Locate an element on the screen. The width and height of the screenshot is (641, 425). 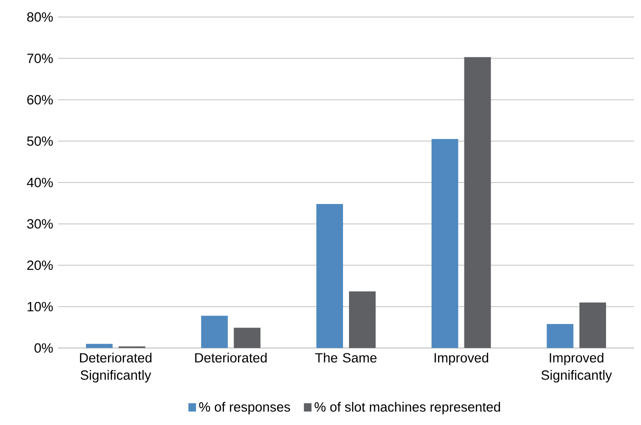
x-tick-label: Deteriorated Significantly is located at coordinates (116, 367).